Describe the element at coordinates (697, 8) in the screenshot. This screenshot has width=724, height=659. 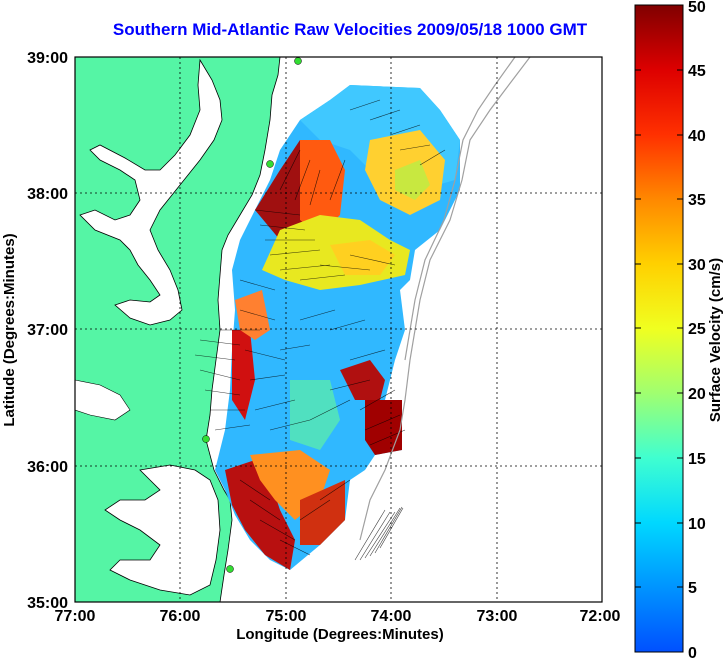
I see `colorbar-tick-label: 50` at that location.